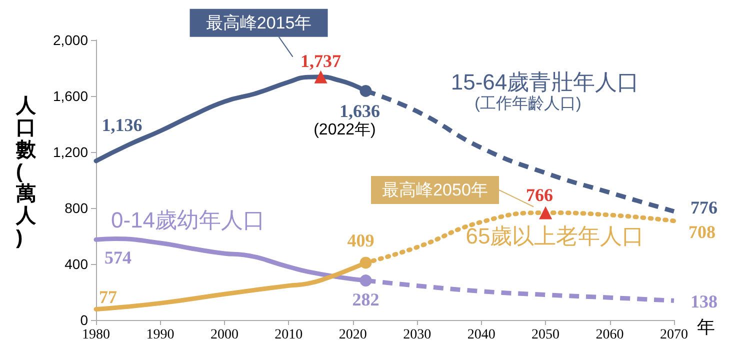 The width and height of the screenshot is (740, 350). Describe the element at coordinates (26, 172) in the screenshot. I see `y-axis-title: 人口數(萬人)` at that location.